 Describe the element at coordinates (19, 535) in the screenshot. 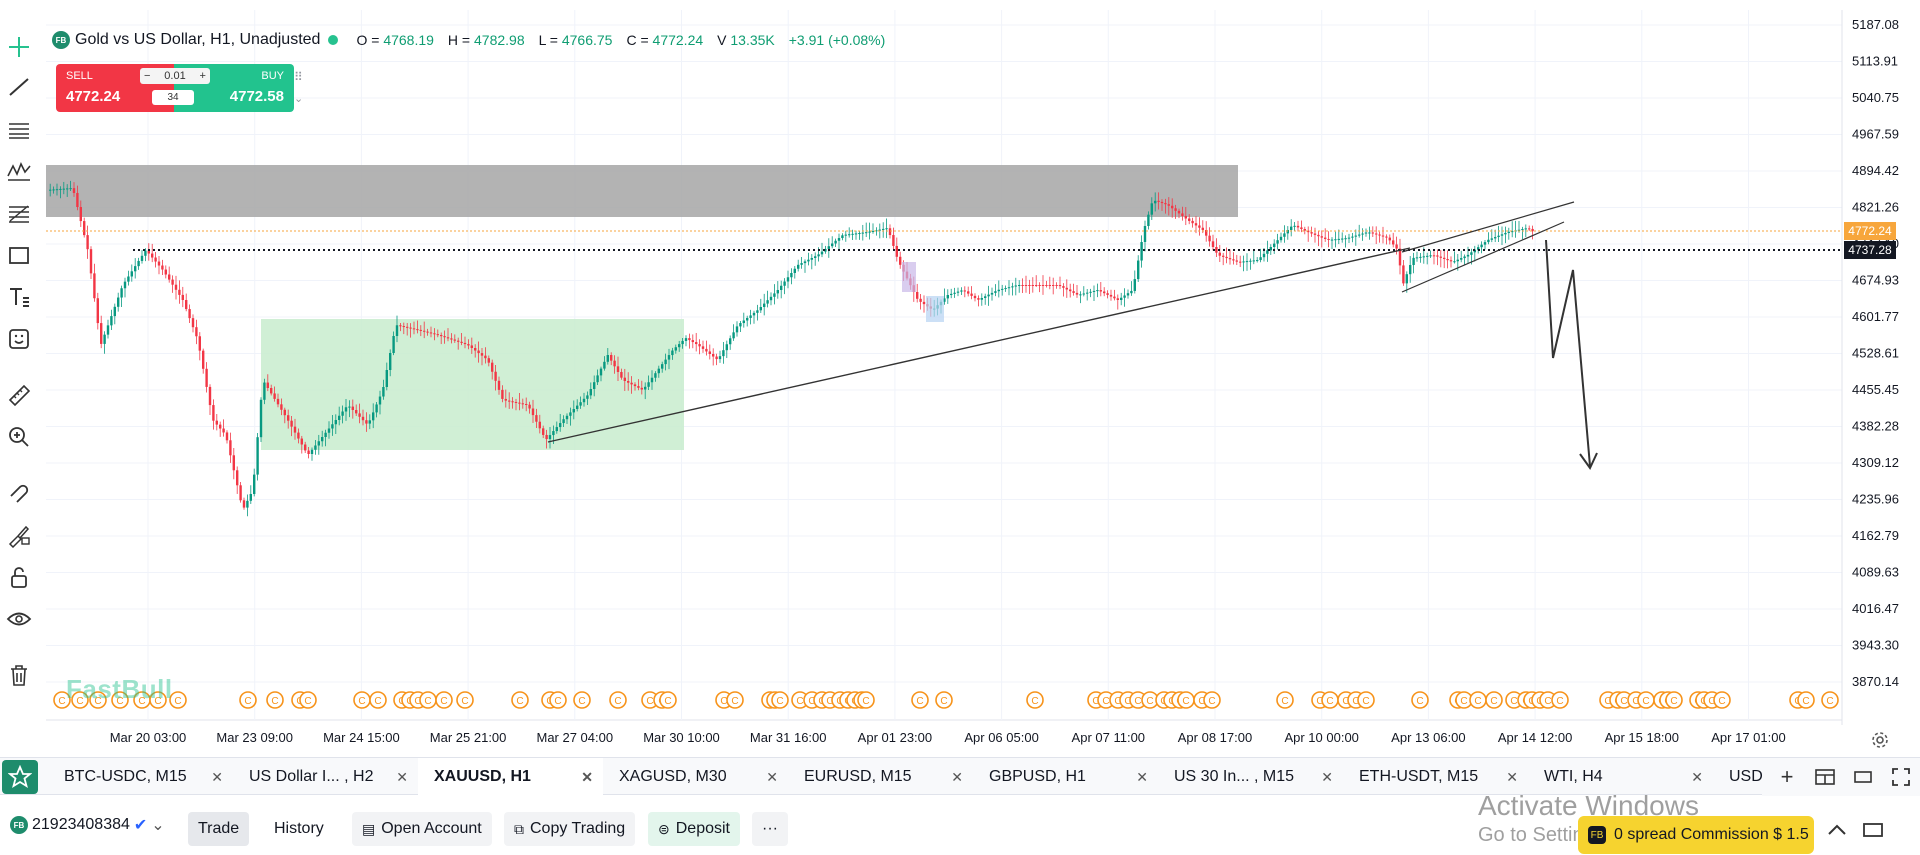

I see `brush-lock-icon` at that location.